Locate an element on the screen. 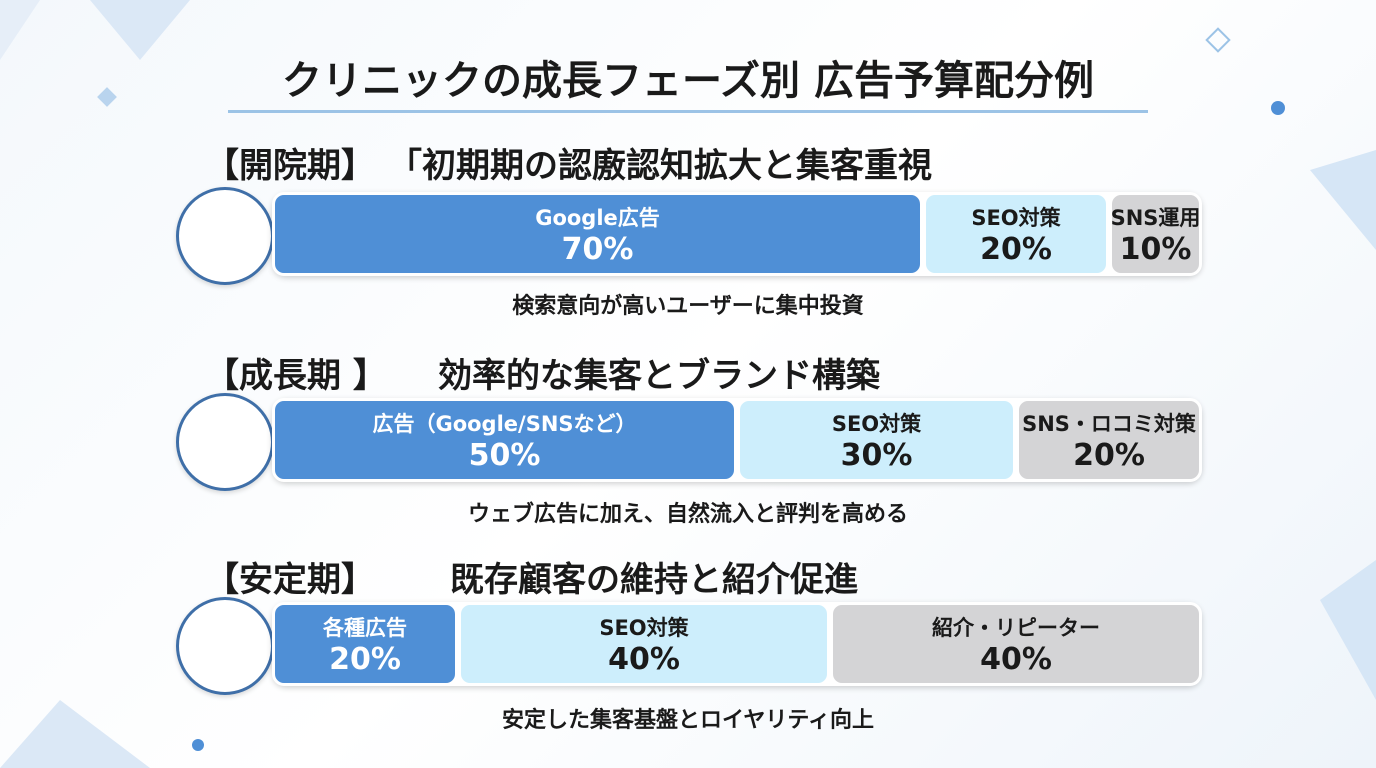 Image resolution: width=1376 pixels, height=768 pixels. bar-segment: SEO対策 40% is located at coordinates (644, 644).